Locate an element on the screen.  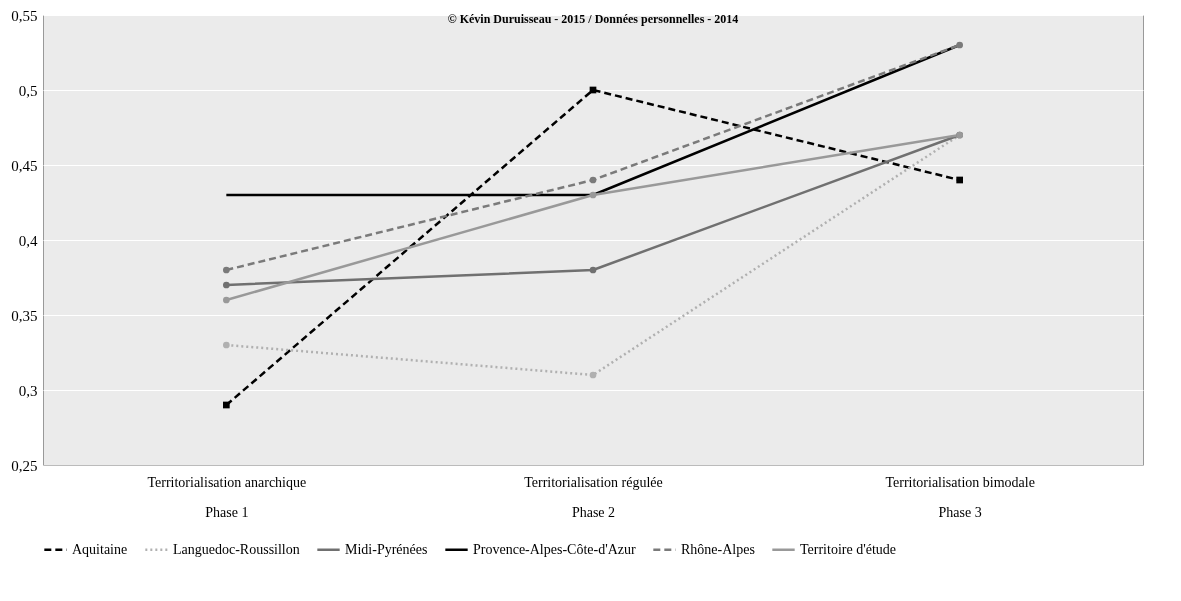
x-tick-label: Territorialisation anarchique Phase 1 is located at coordinates (227, 497).